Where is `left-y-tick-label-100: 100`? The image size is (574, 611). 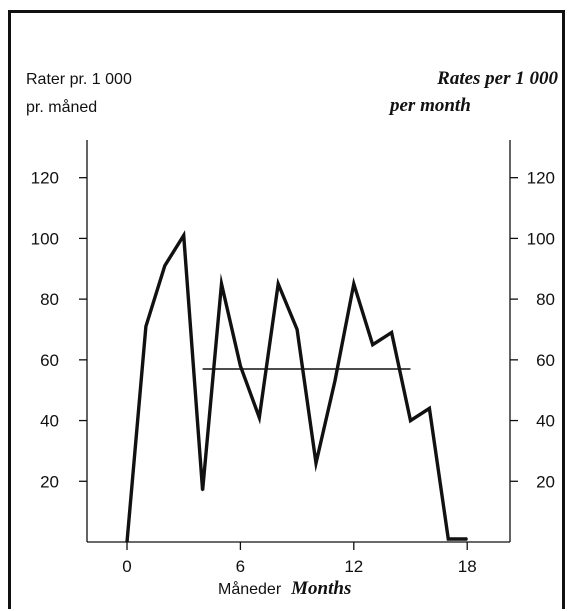
left-y-tick-label-100: 100 is located at coordinates (45, 238).